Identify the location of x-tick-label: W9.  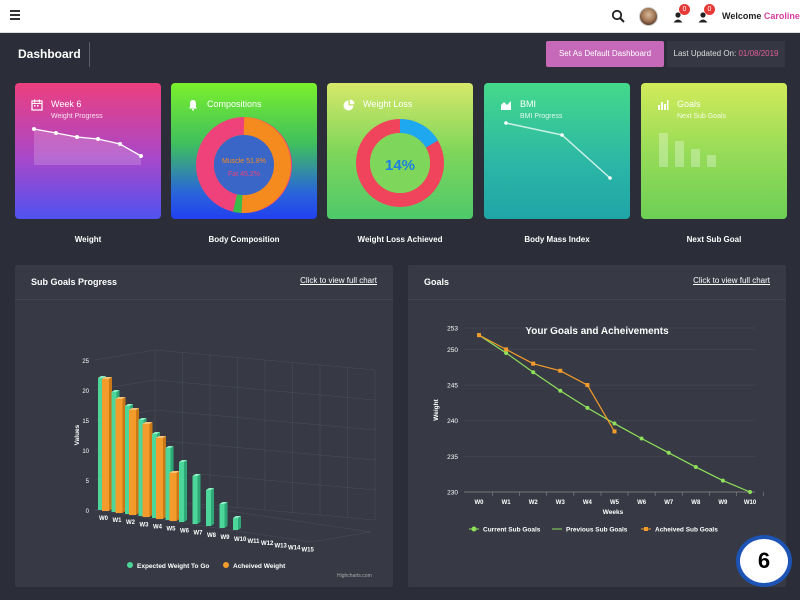
(723, 503).